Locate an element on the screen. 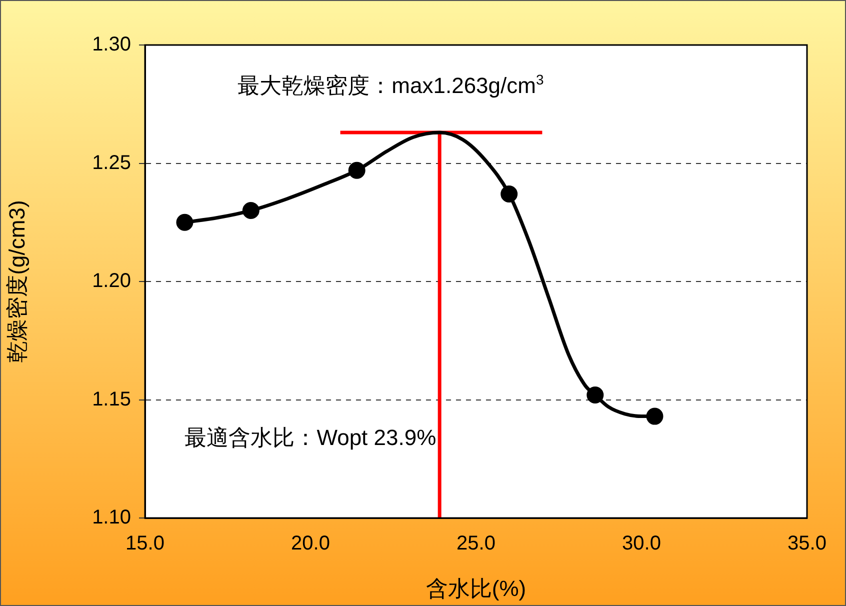  annotation: 最大乾燥密度：max1.263g/cm$^{3}$ is located at coordinates (391, 85).